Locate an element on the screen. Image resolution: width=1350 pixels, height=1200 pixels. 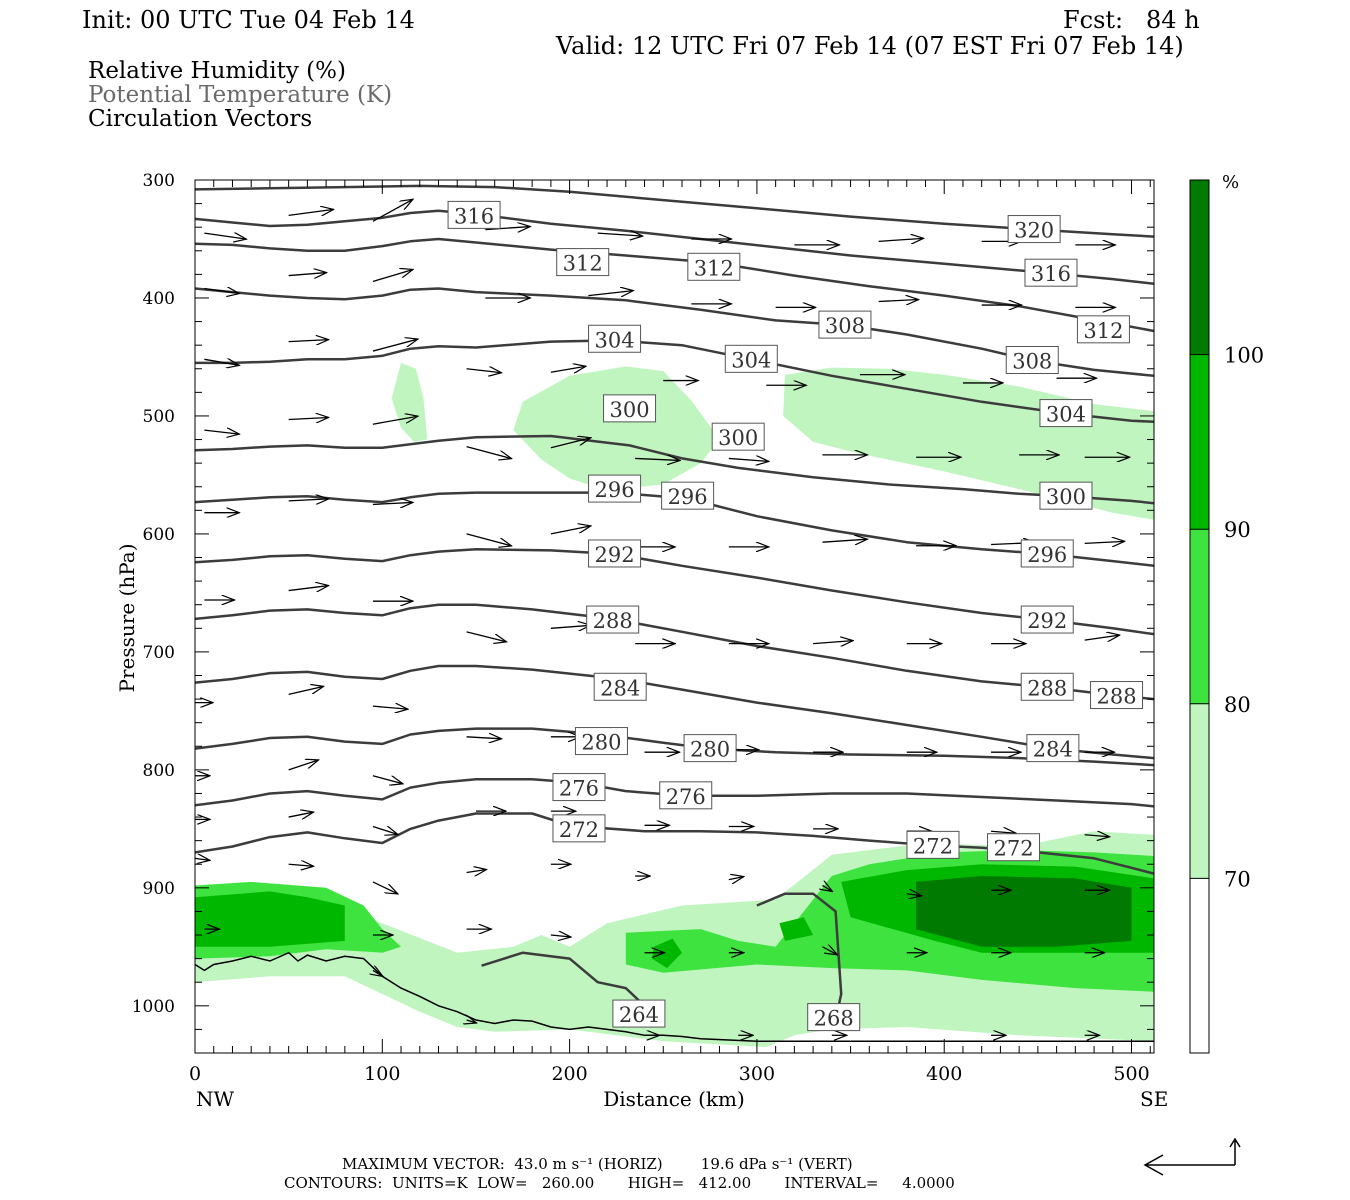
theta-label-284-0: 284 is located at coordinates (620, 688).